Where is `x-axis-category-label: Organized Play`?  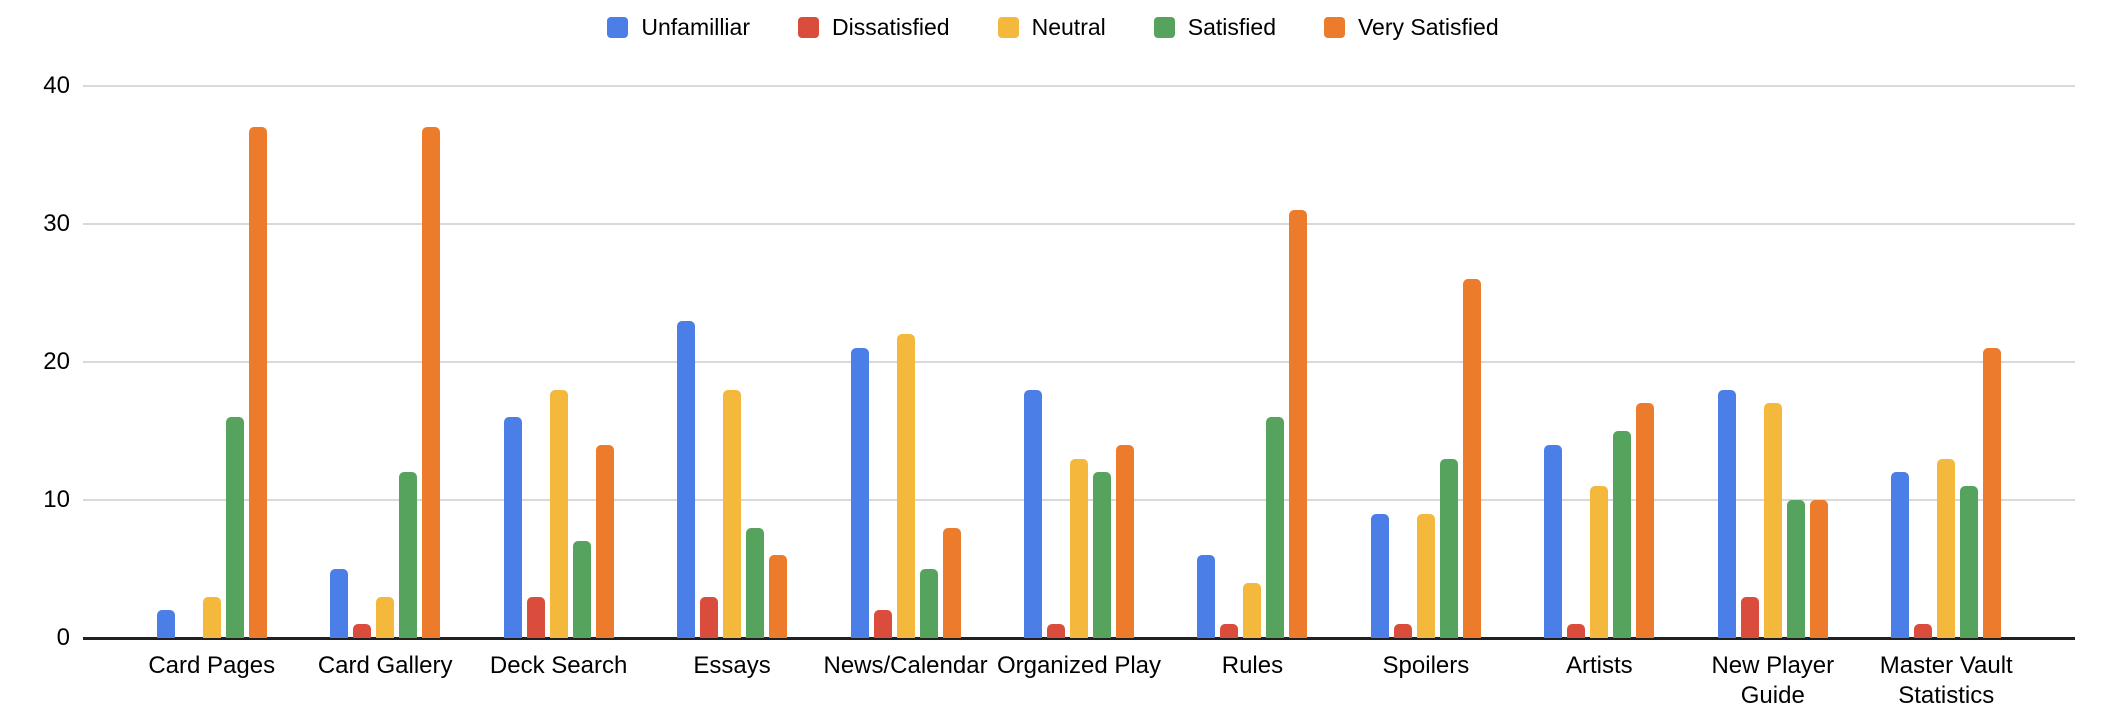 x-axis-category-label: Organized Play is located at coordinates (1079, 665).